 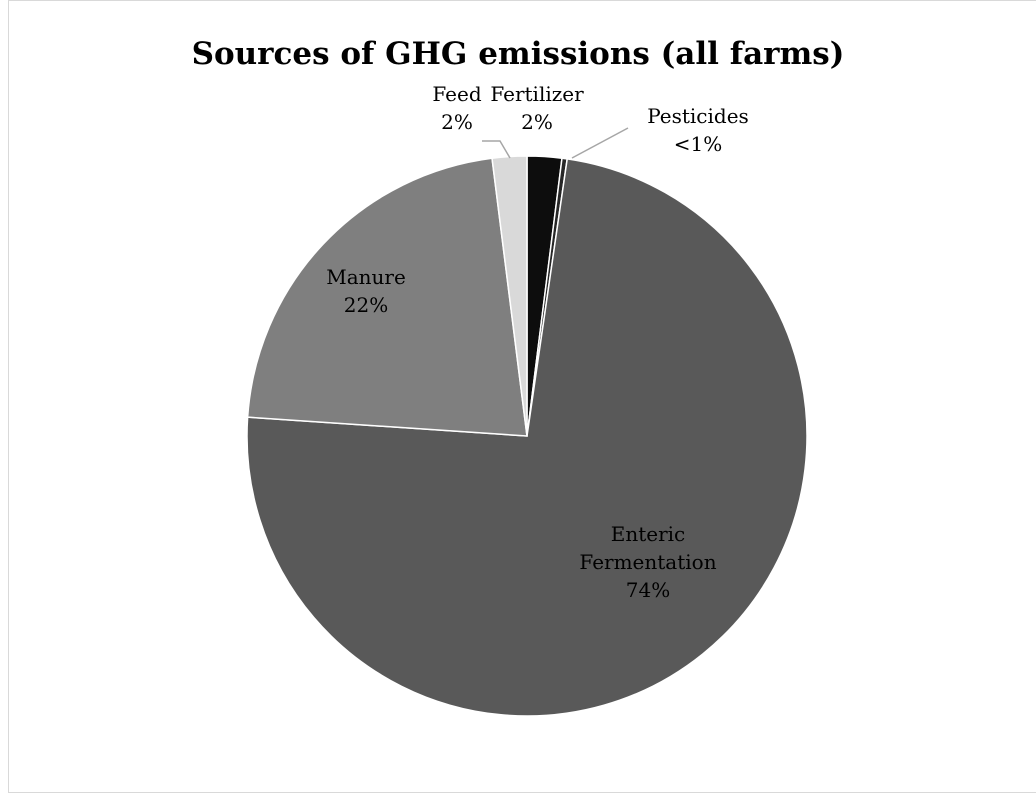 What do you see at coordinates (366, 277) in the screenshot?
I see `slice-label-manure-name: Manure` at bounding box center [366, 277].